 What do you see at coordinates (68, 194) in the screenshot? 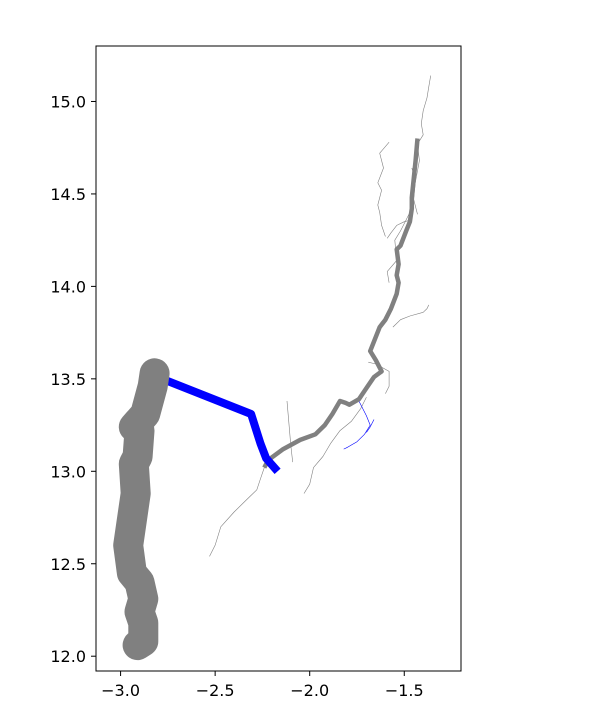
I see `y-tick-label: 14.5` at bounding box center [68, 194].